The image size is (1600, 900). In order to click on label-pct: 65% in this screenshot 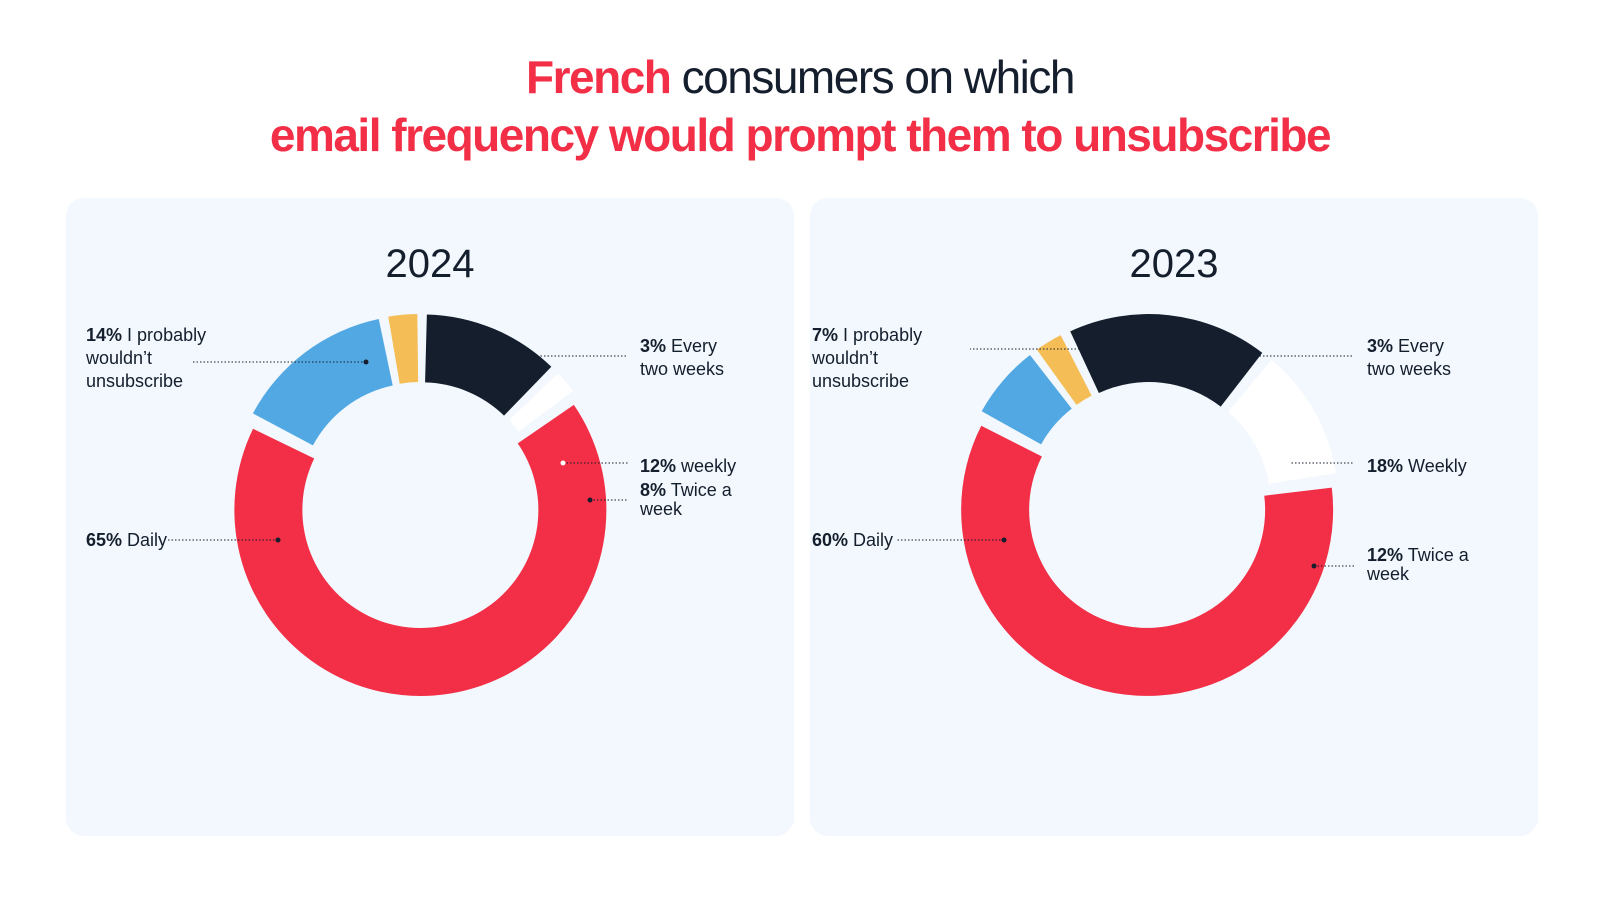, I will do `click(104, 540)`.